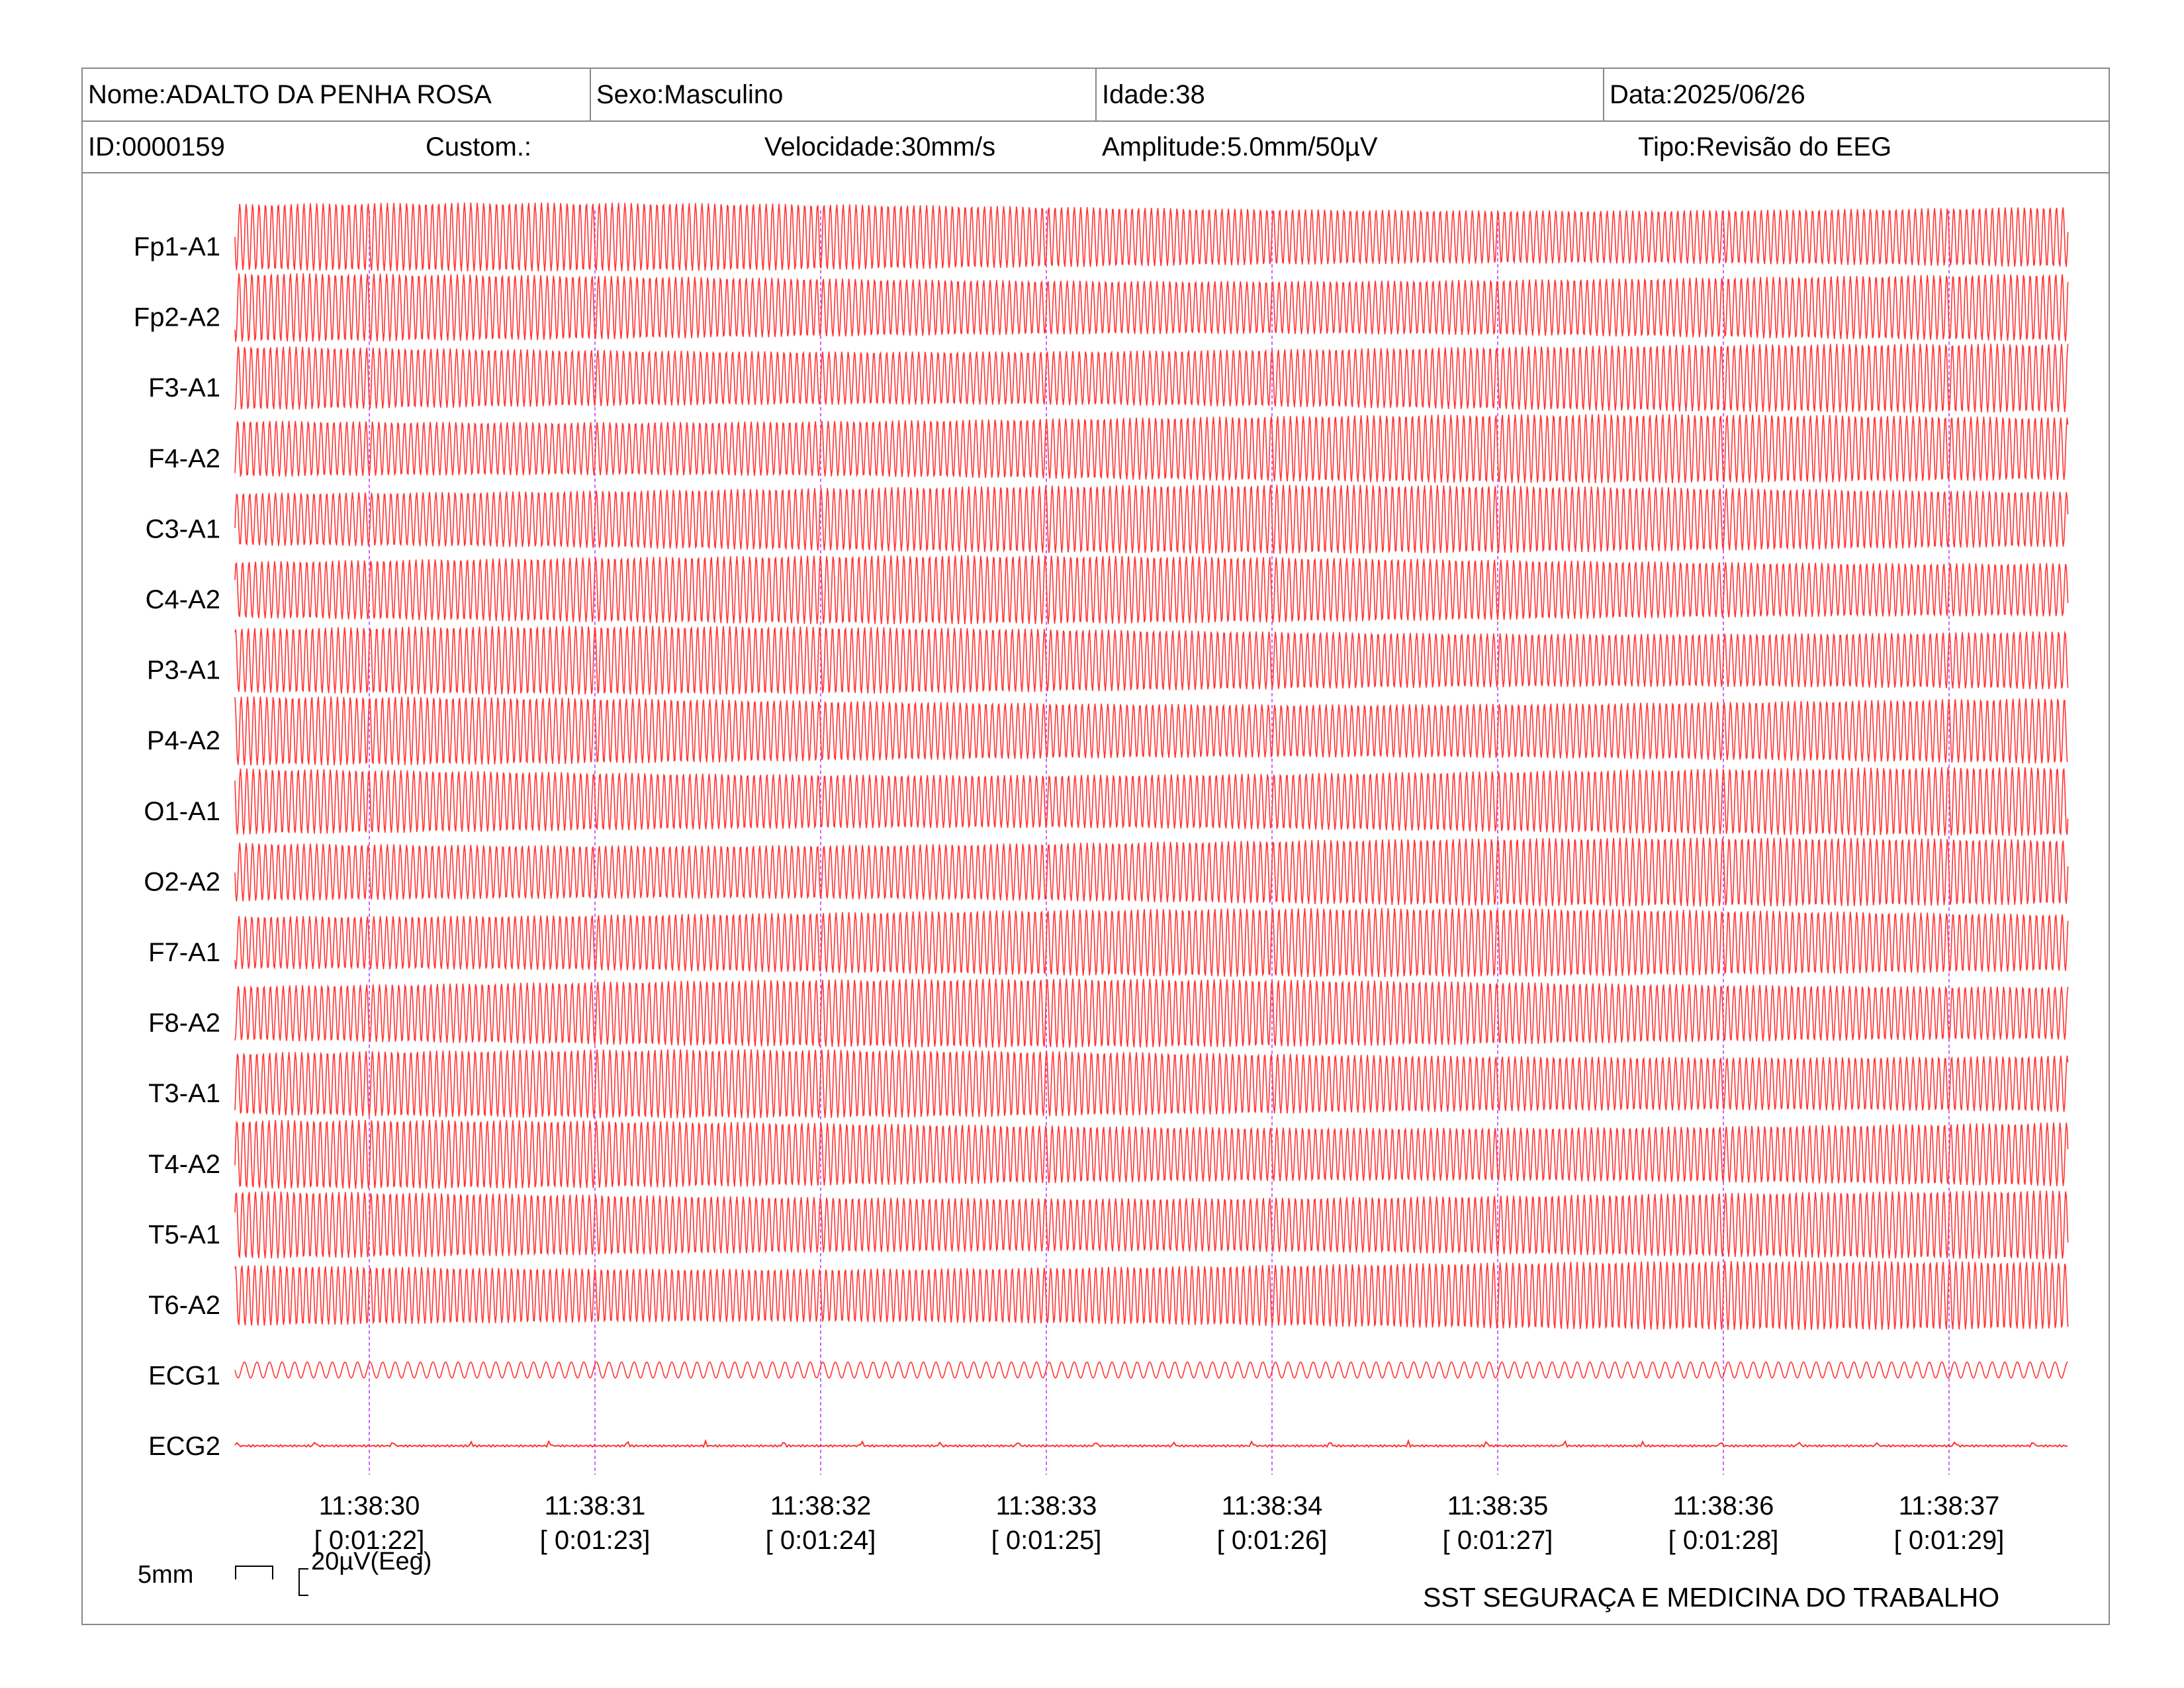  I want to click on channel-label: ECG1, so click(184, 1376).